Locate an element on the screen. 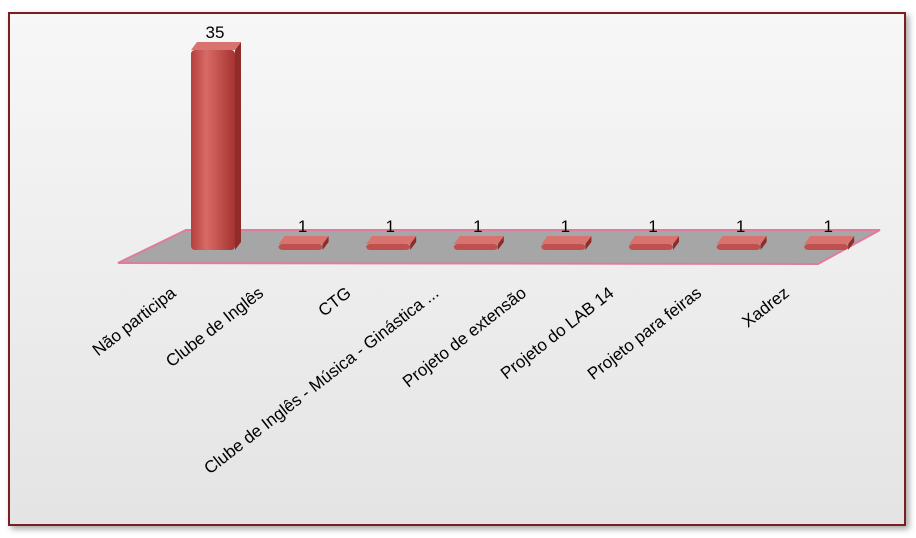 This screenshot has height=538, width=916. data-label: 35 is located at coordinates (215, 32).